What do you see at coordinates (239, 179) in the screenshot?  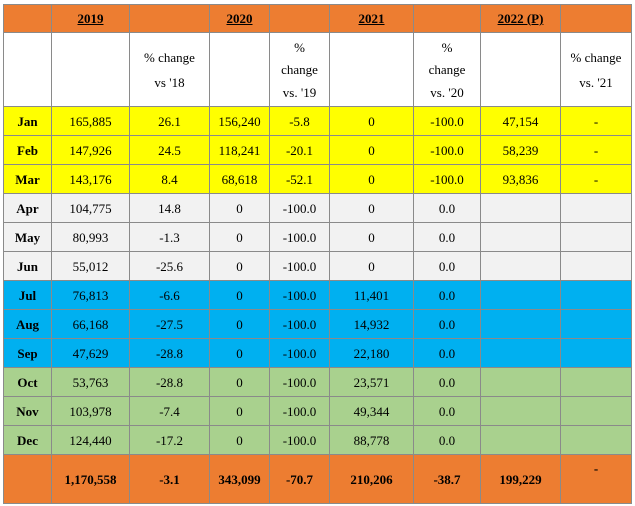 I see `value-2020: 68,618` at bounding box center [239, 179].